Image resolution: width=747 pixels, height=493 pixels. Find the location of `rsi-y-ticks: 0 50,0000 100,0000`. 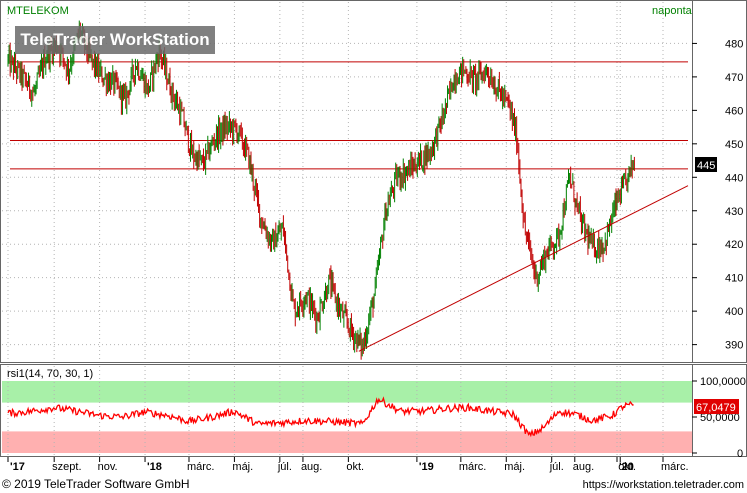

rsi-y-ticks: 0 50,0000 100,0000 is located at coordinates (719, 418).